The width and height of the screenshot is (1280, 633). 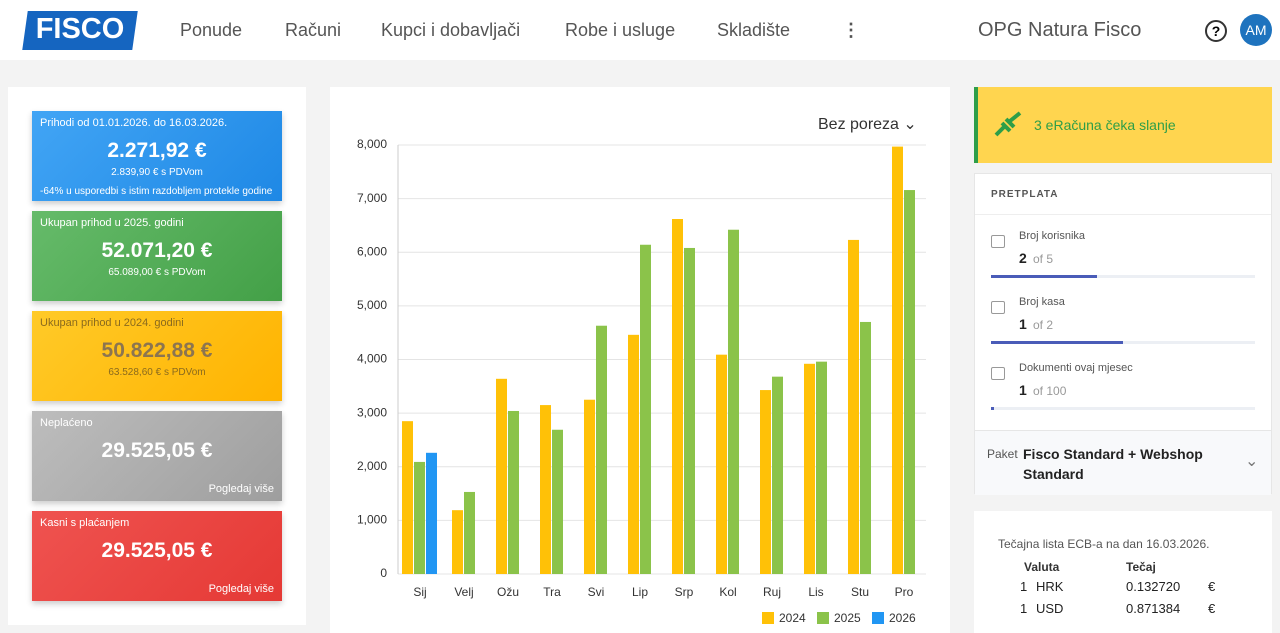 I want to click on exchange-cell: 0.132720, so click(x=1153, y=586).